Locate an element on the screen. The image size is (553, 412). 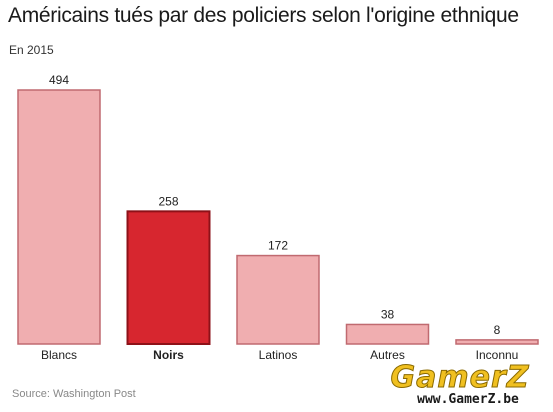
bar-blancs is located at coordinates (59, 217).